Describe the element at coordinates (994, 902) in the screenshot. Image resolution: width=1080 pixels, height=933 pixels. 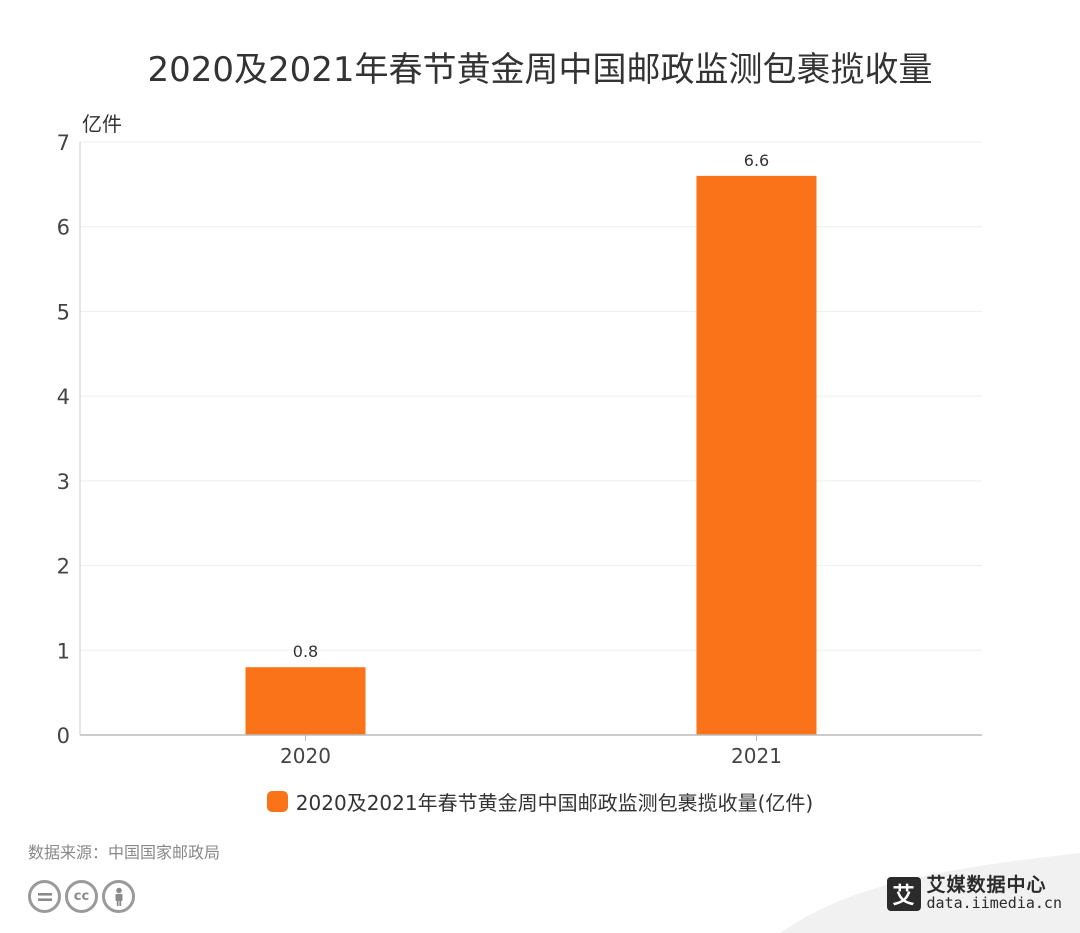
I see `brand-url: data.iimedia.cn` at that location.